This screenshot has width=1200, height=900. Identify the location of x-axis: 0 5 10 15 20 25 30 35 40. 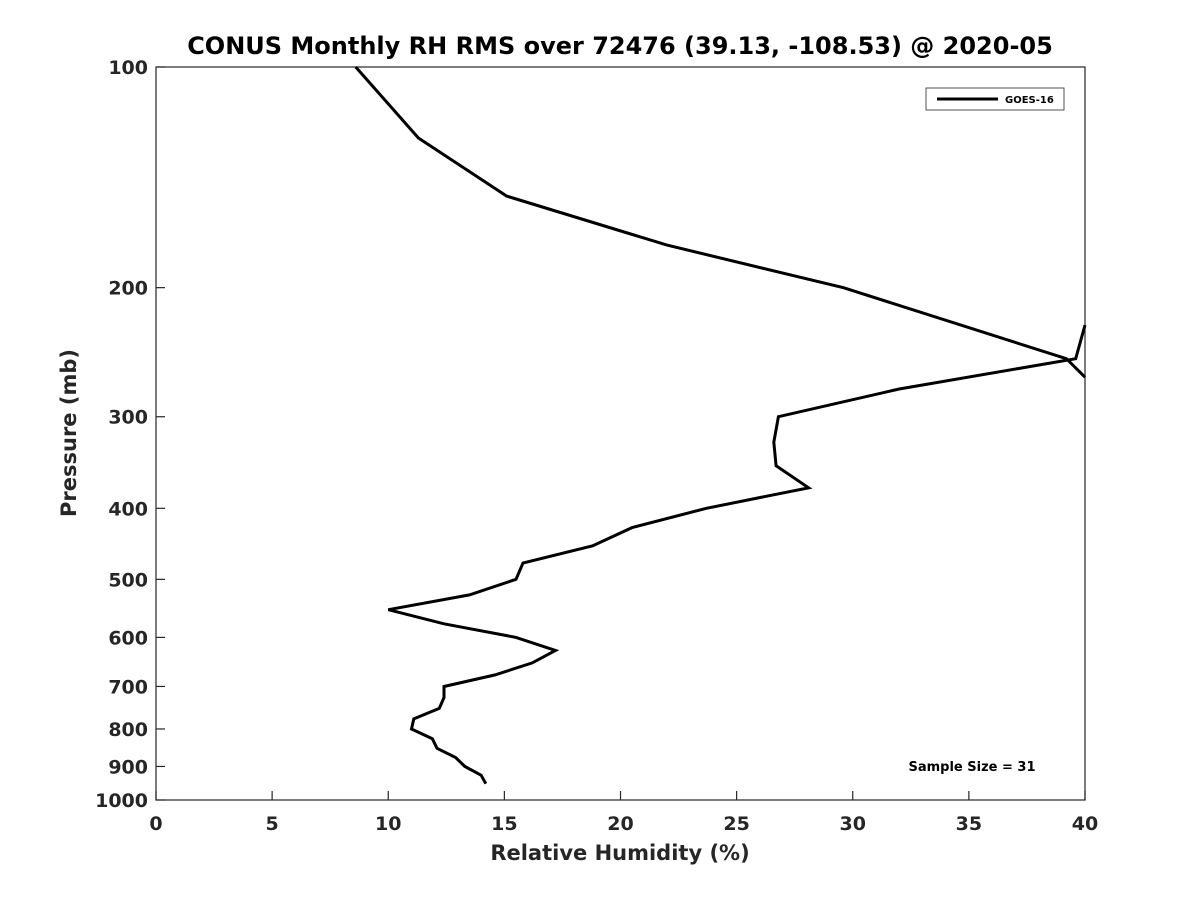
(623, 813).